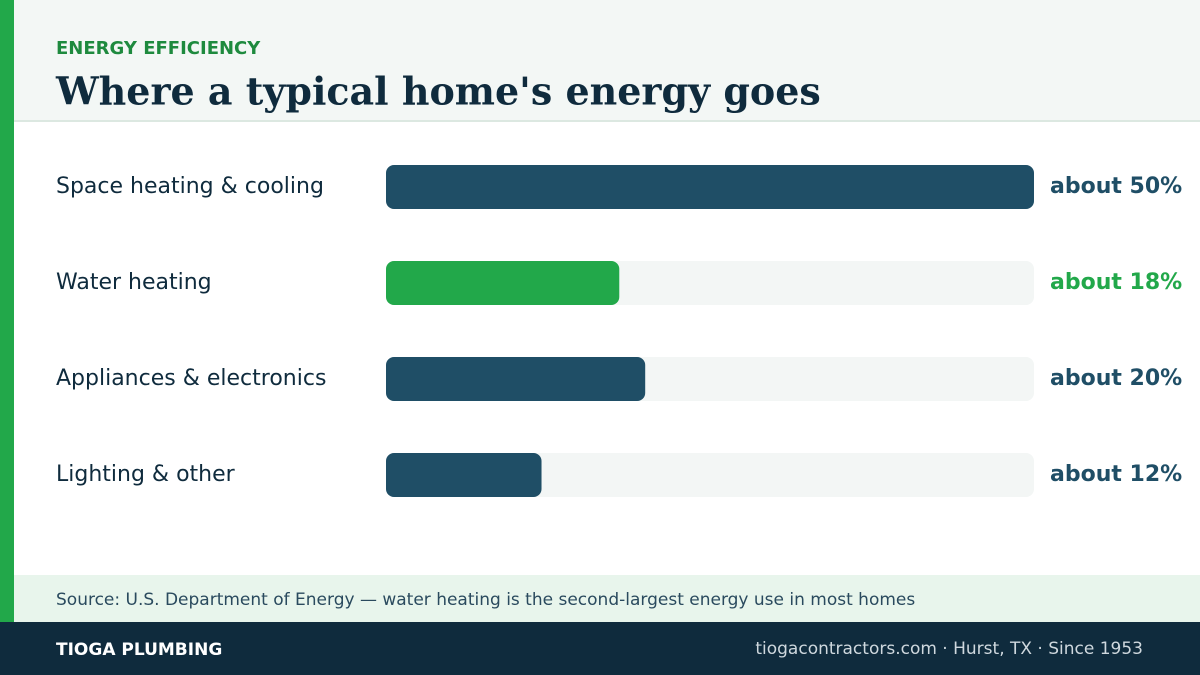 The height and width of the screenshot is (675, 1200). What do you see at coordinates (158, 48) in the screenshot?
I see `kicker: ENERGY EFFICIENCY` at bounding box center [158, 48].